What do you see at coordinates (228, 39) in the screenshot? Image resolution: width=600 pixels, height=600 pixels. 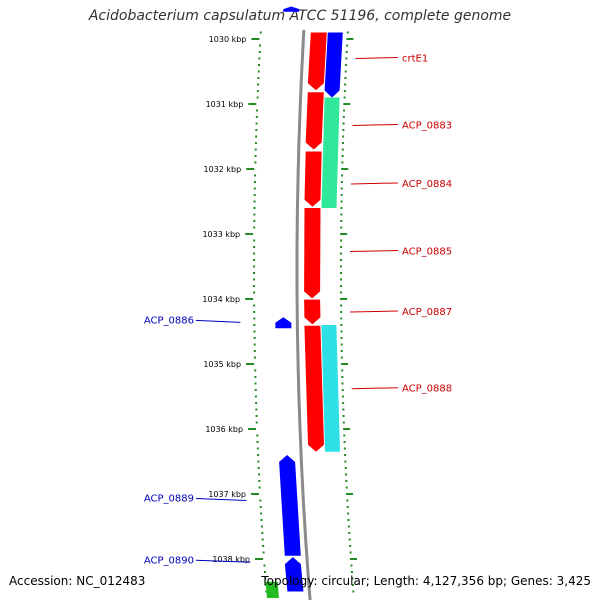 I see `ruler-tick-label: 1030 kbp` at bounding box center [228, 39].